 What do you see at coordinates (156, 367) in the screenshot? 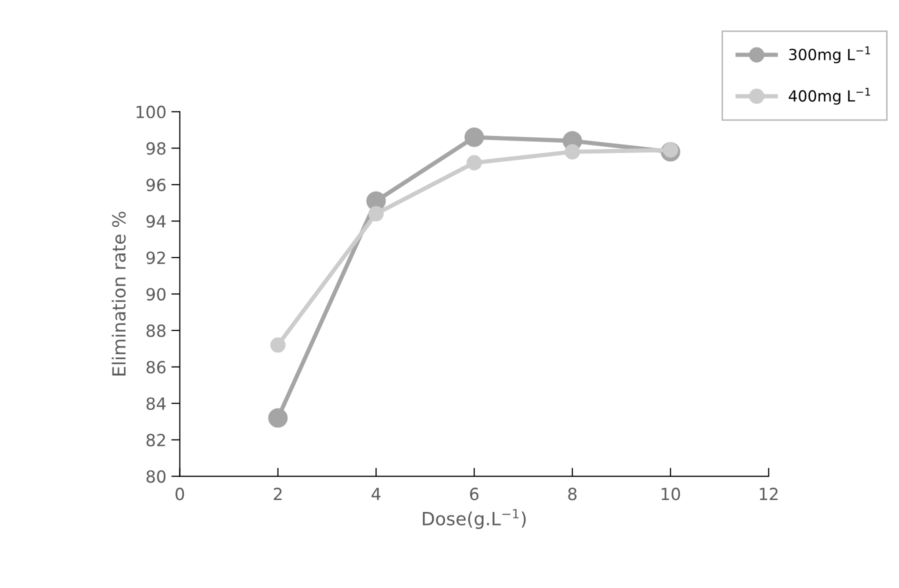
I see `y-tick-label: 86` at bounding box center [156, 367].